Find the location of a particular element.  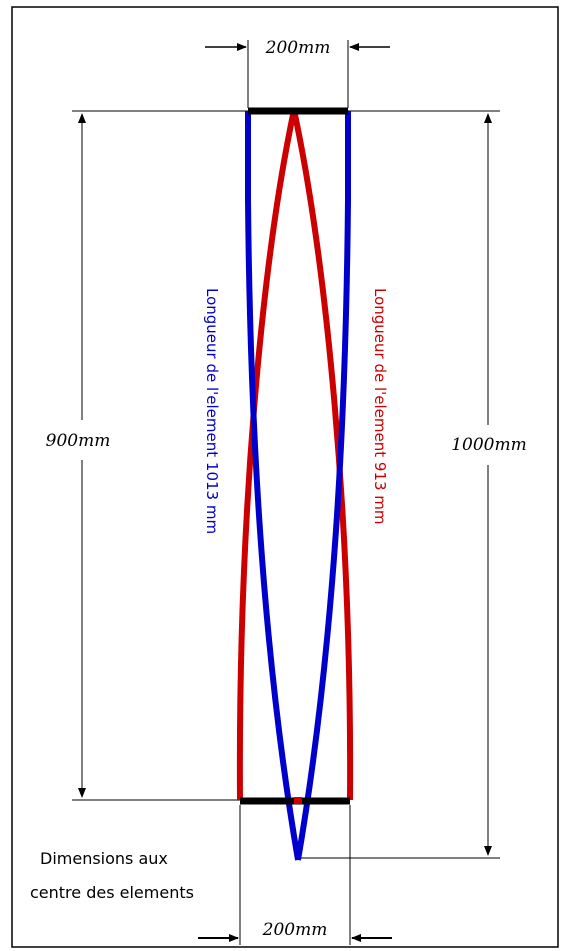

red-element-length-label: Longueur de l'element 913 mm is located at coordinates (380, 406).